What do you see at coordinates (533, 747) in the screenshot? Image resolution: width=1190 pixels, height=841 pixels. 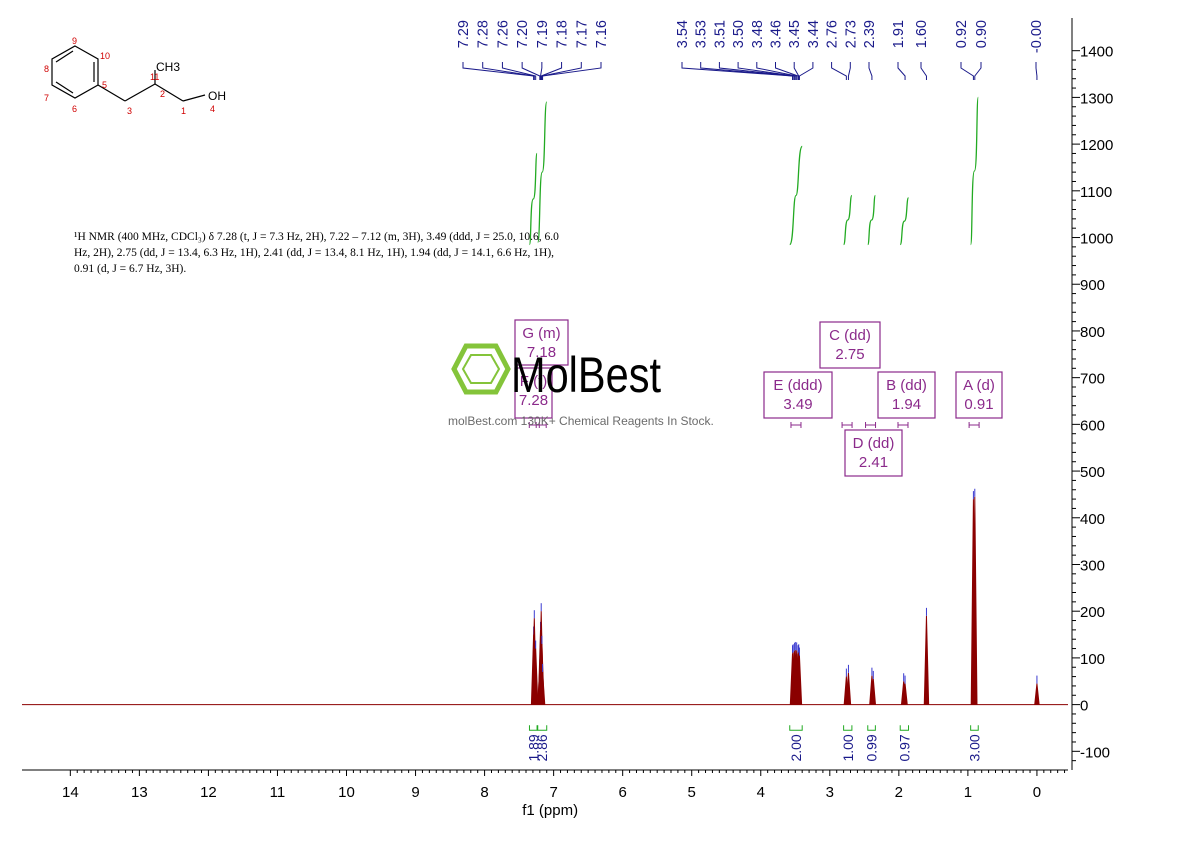 I see `integral-value: 1.89` at bounding box center [533, 747].